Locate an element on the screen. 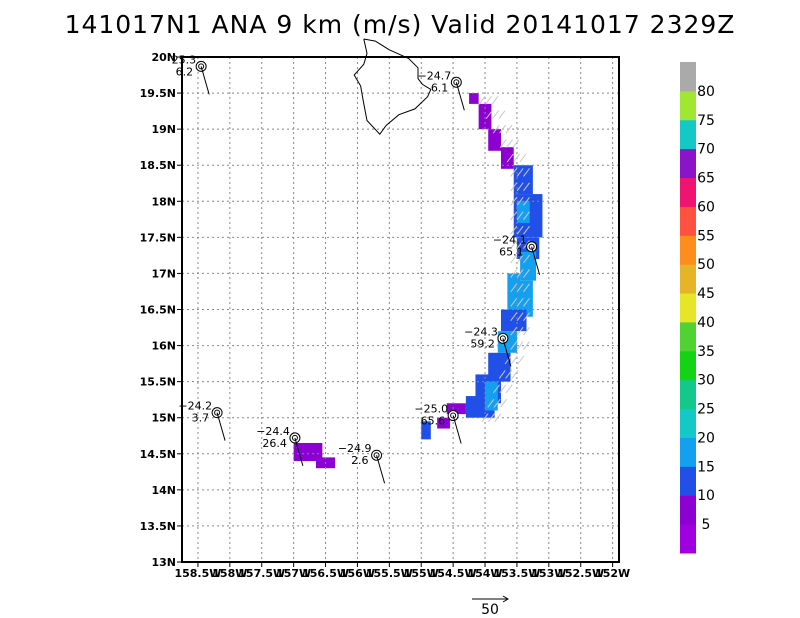  station-temp-label: −25.0 is located at coordinates (431, 409).